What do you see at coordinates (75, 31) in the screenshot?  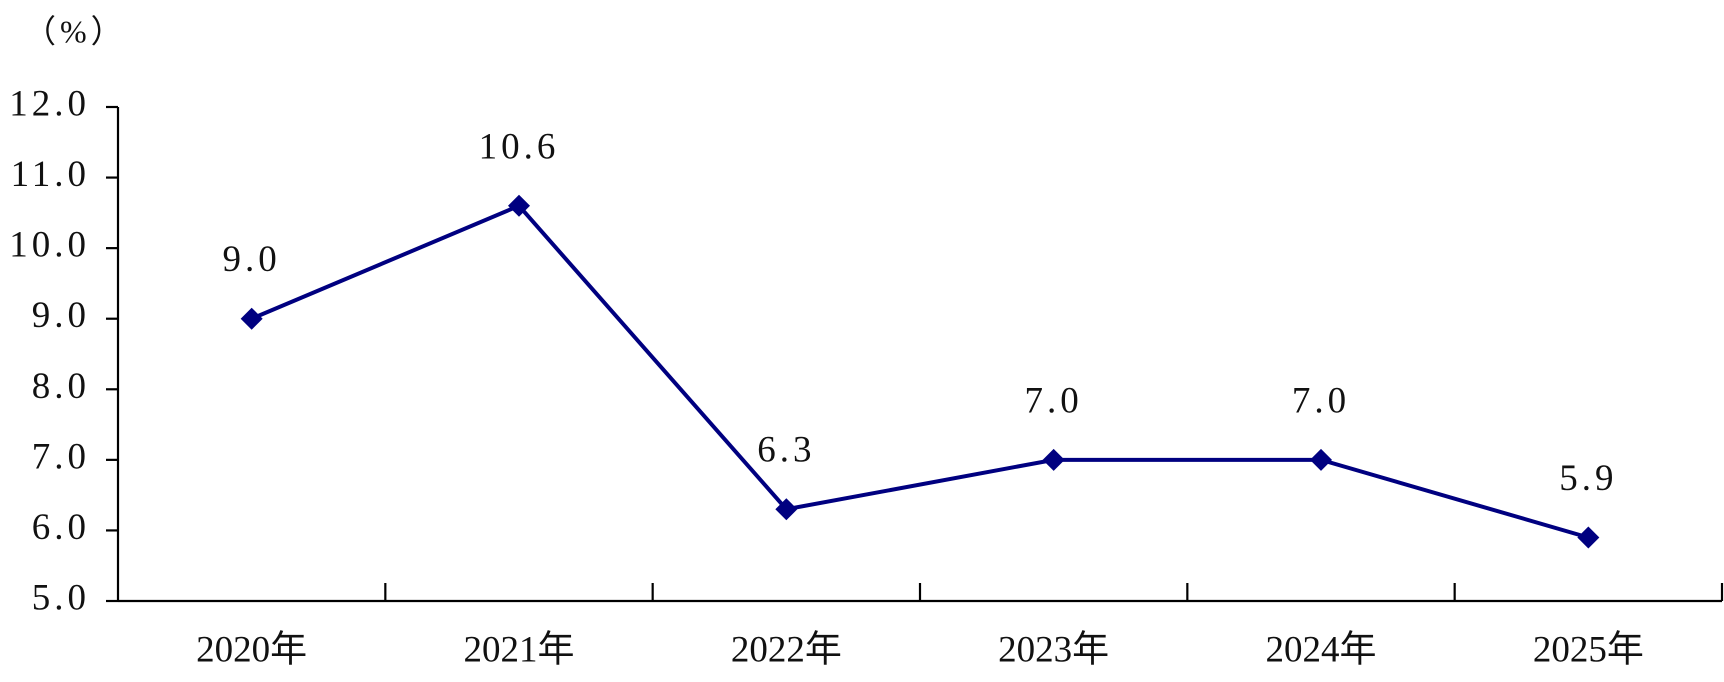 I see `unit-label: （%）` at bounding box center [75, 31].